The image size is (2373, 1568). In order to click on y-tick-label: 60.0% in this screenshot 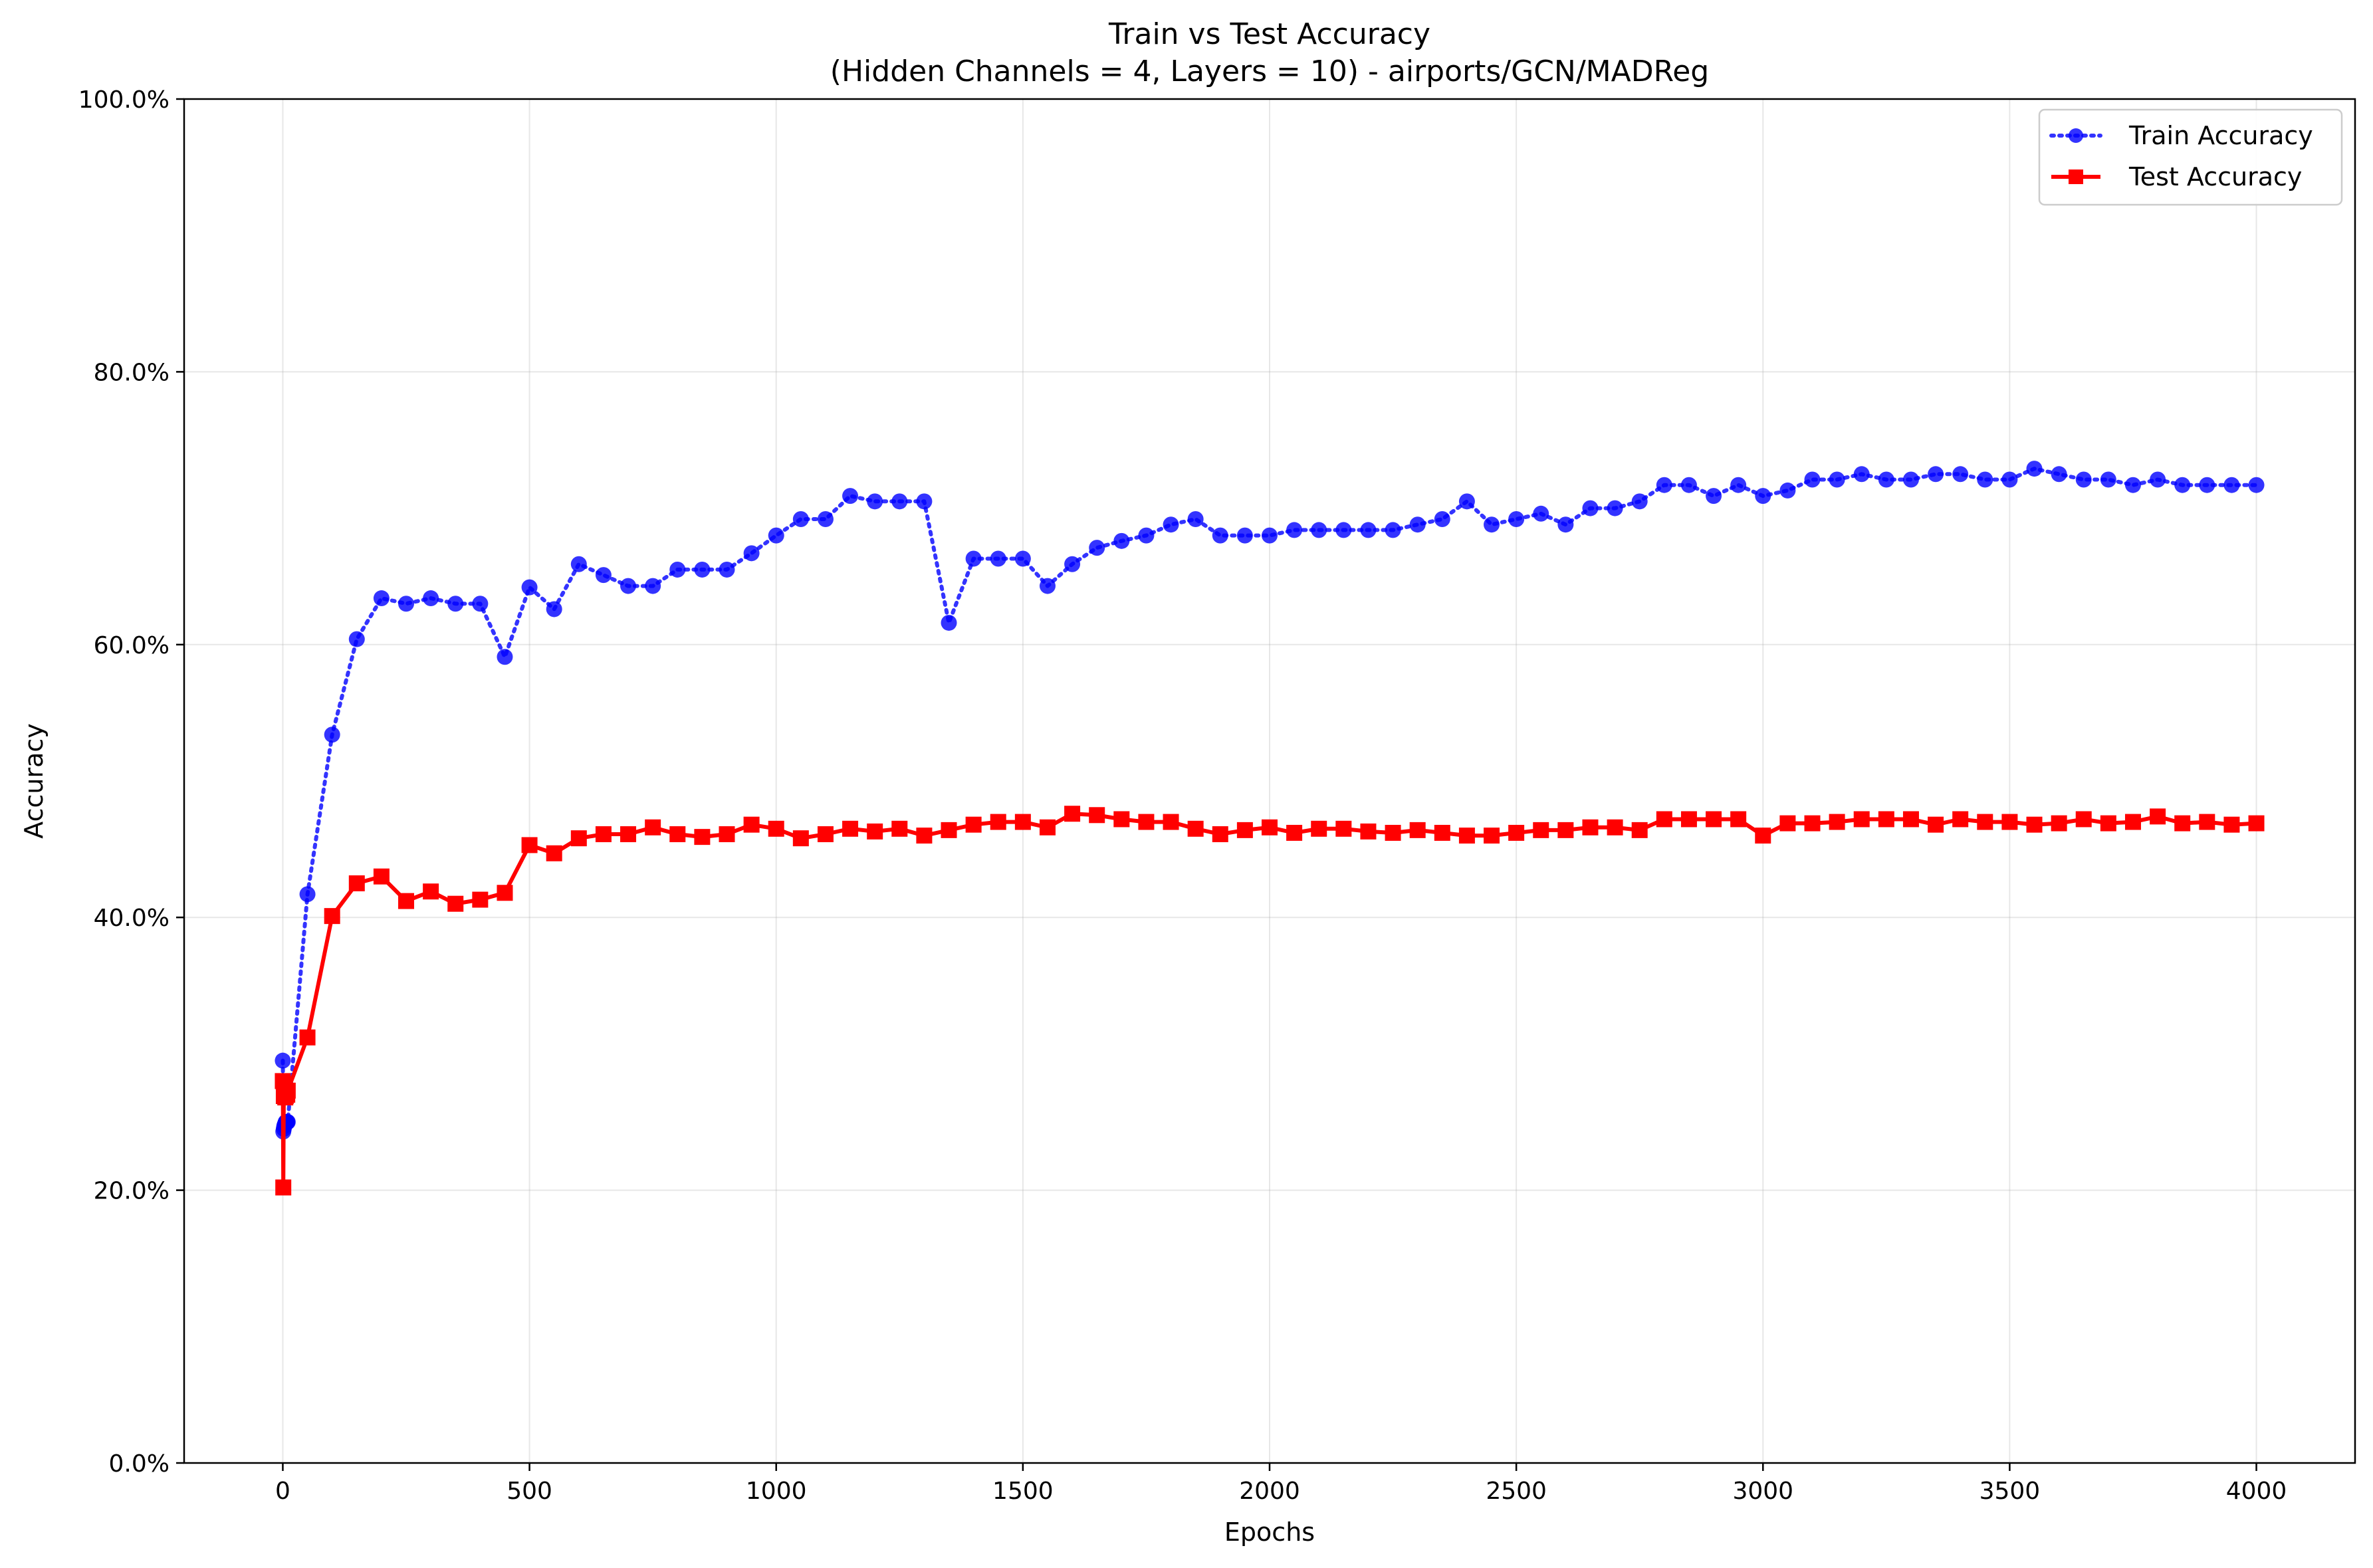, I will do `click(132, 645)`.